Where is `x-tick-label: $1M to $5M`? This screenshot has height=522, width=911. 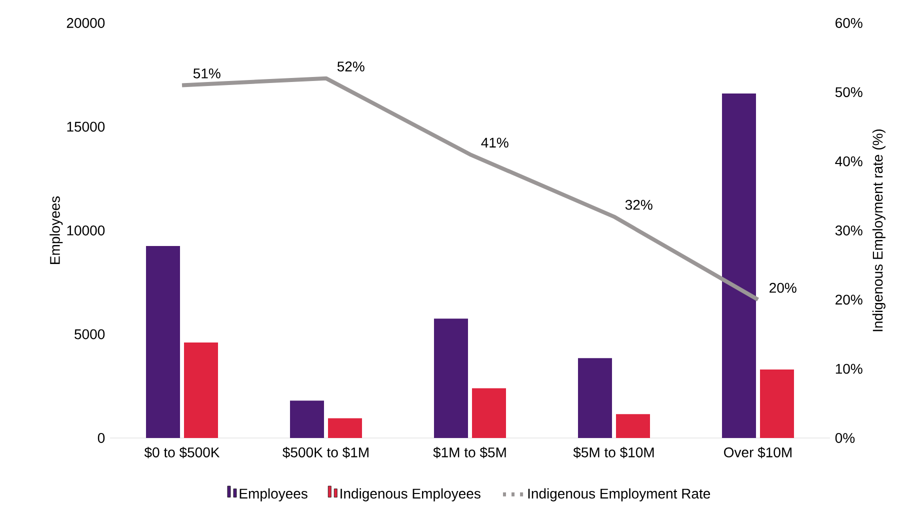
x-tick-label: $1M to $5M is located at coordinates (469, 452).